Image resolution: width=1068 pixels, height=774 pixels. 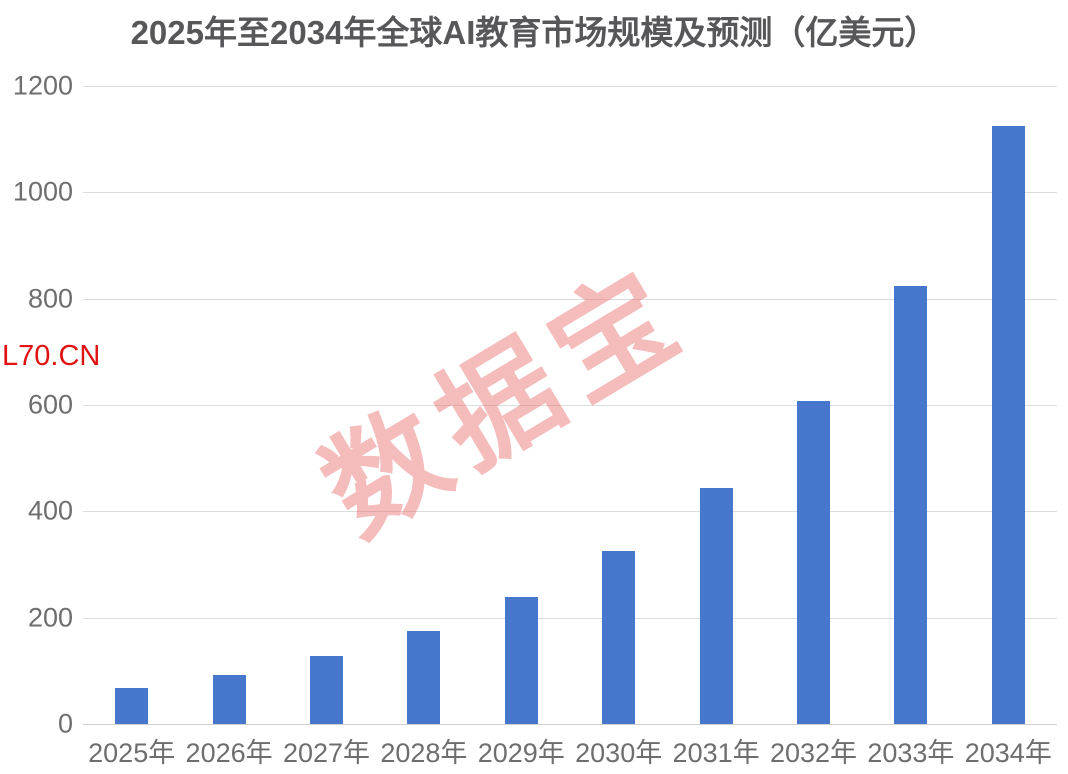 What do you see at coordinates (132, 753) in the screenshot?
I see `x-axis-label-2025年: 2025年` at bounding box center [132, 753].